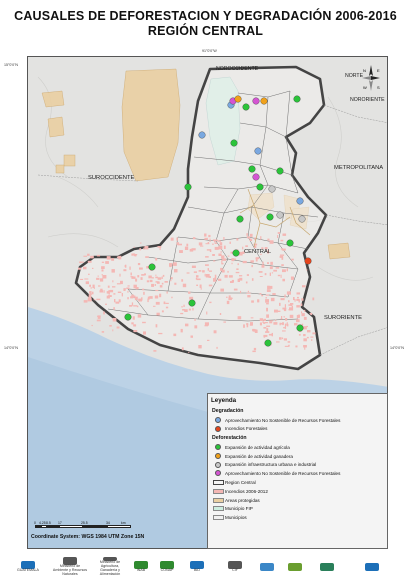 Image resolution: width=411 pixels, height=582 pixels. What do you see at coordinates (258, 252) in the screenshot?
I see `label-central: CENTRAL` at bounding box center [258, 252].